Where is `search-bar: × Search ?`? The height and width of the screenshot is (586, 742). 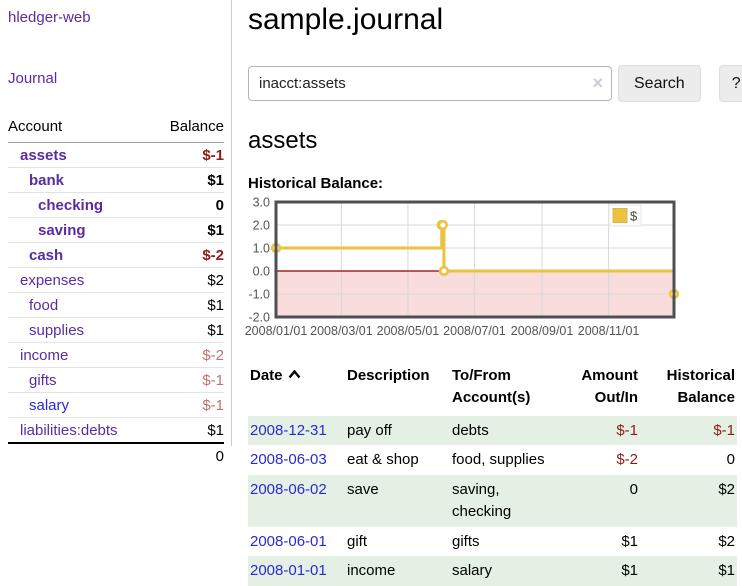
search-bar: × Search ? is located at coordinates (495, 83).